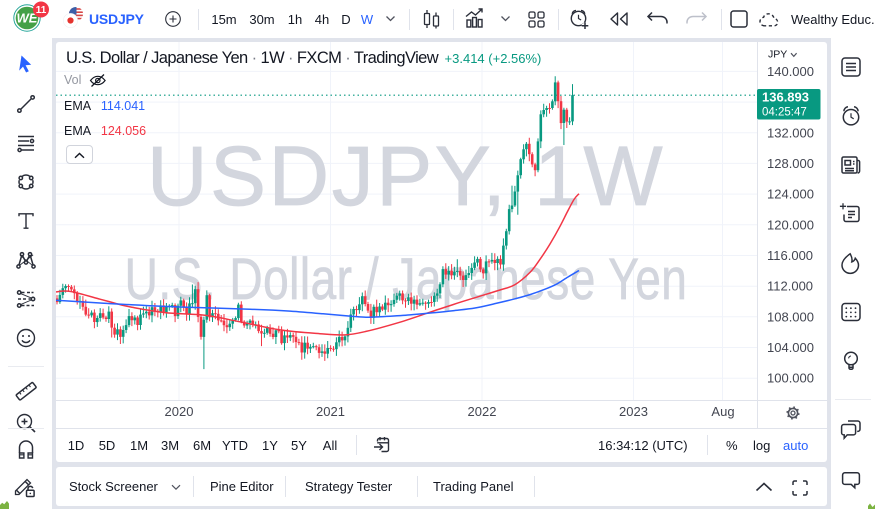 The image size is (875, 509). Describe the element at coordinates (179, 411) in the screenshot. I see `svg-text: 2020` at that location.